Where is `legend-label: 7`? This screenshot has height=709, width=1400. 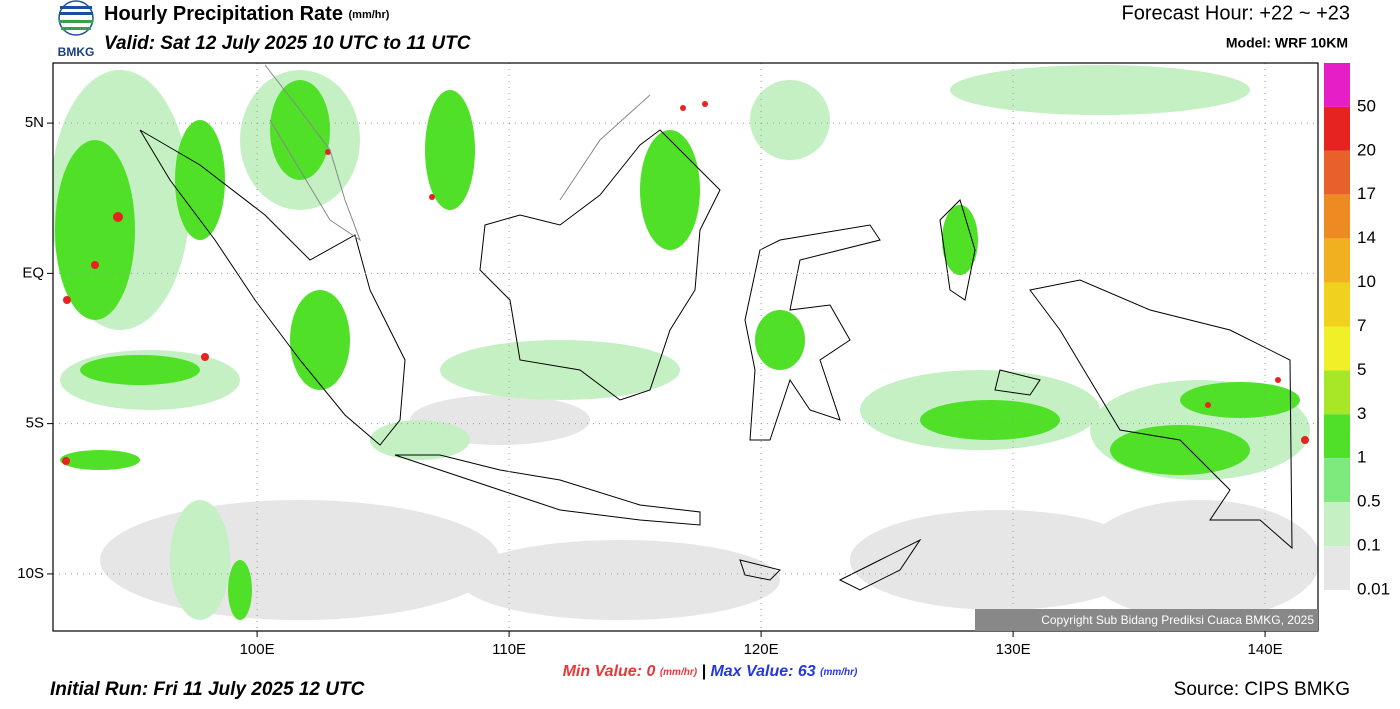
legend-label: 7 is located at coordinates (1361, 325).